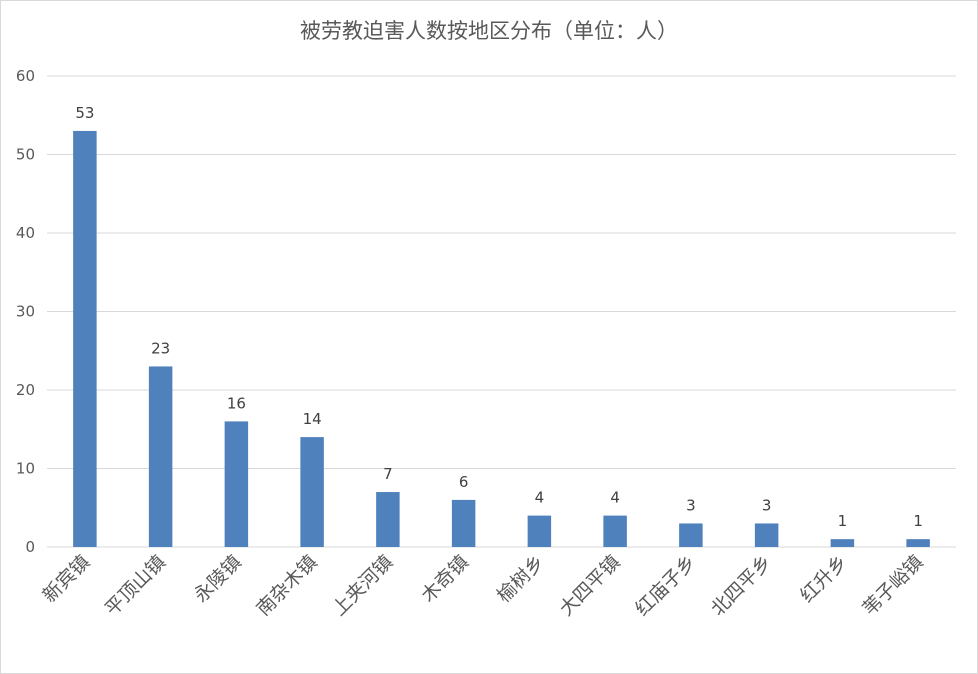 This screenshot has height=674, width=978. What do you see at coordinates (236, 403) in the screenshot?
I see `data-label: 16` at bounding box center [236, 403].